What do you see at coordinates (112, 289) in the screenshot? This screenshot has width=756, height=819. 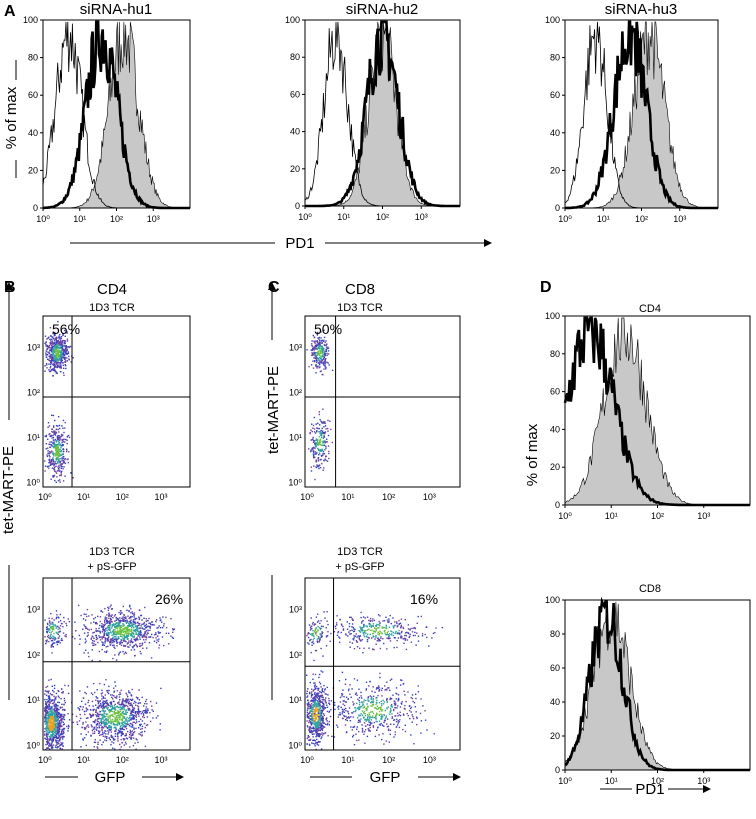 I see `panel-title: CD4` at bounding box center [112, 289].